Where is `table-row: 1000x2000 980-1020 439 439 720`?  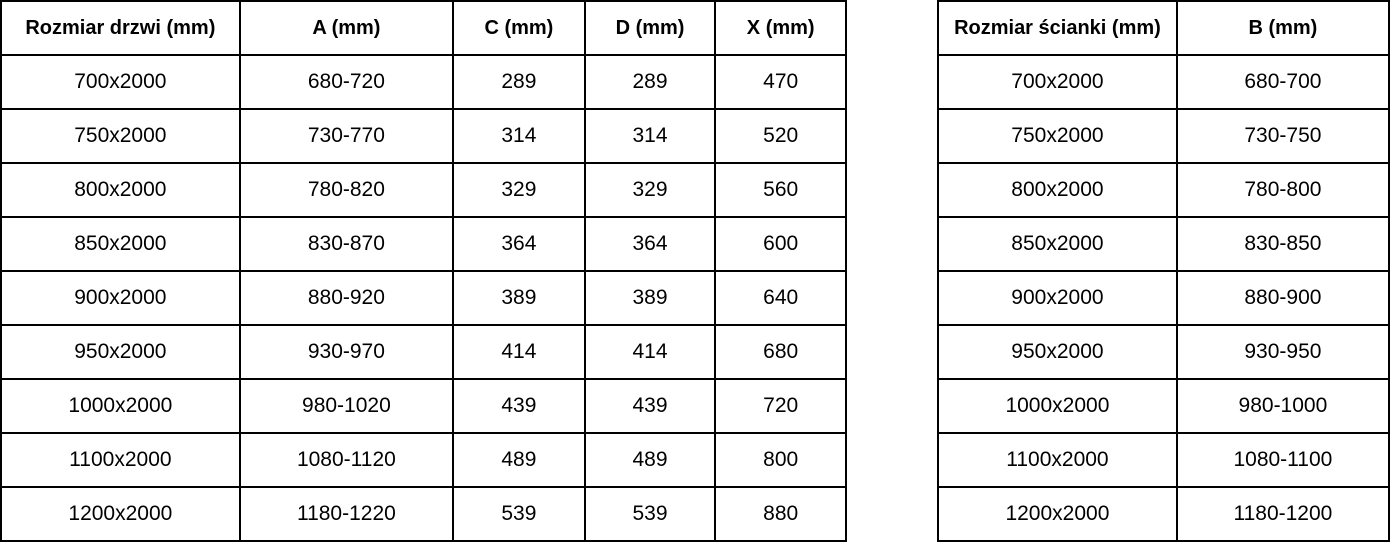 table-row: 1000x2000 980-1020 439 439 720 is located at coordinates (424, 406).